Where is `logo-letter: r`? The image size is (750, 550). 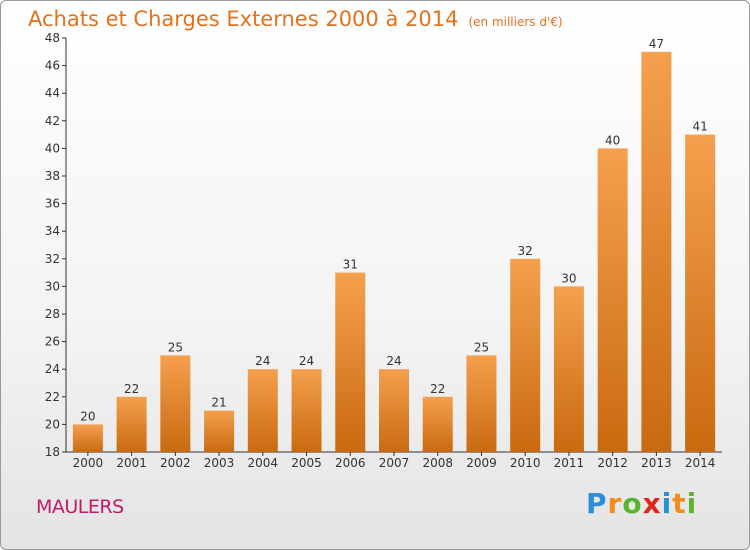 logo-letter: r is located at coordinates (615, 503).